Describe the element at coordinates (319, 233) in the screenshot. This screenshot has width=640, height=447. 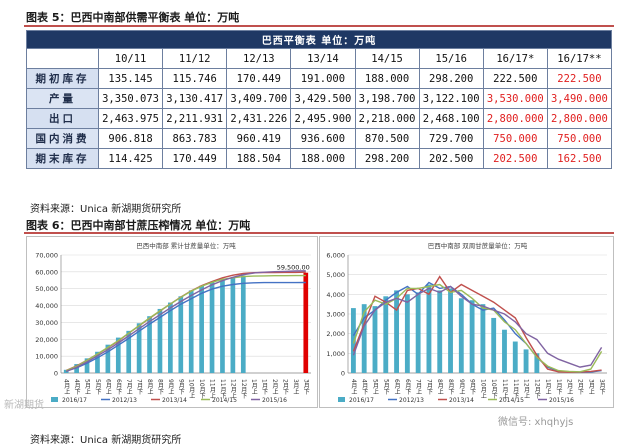
I see `figure6-rule` at that location.